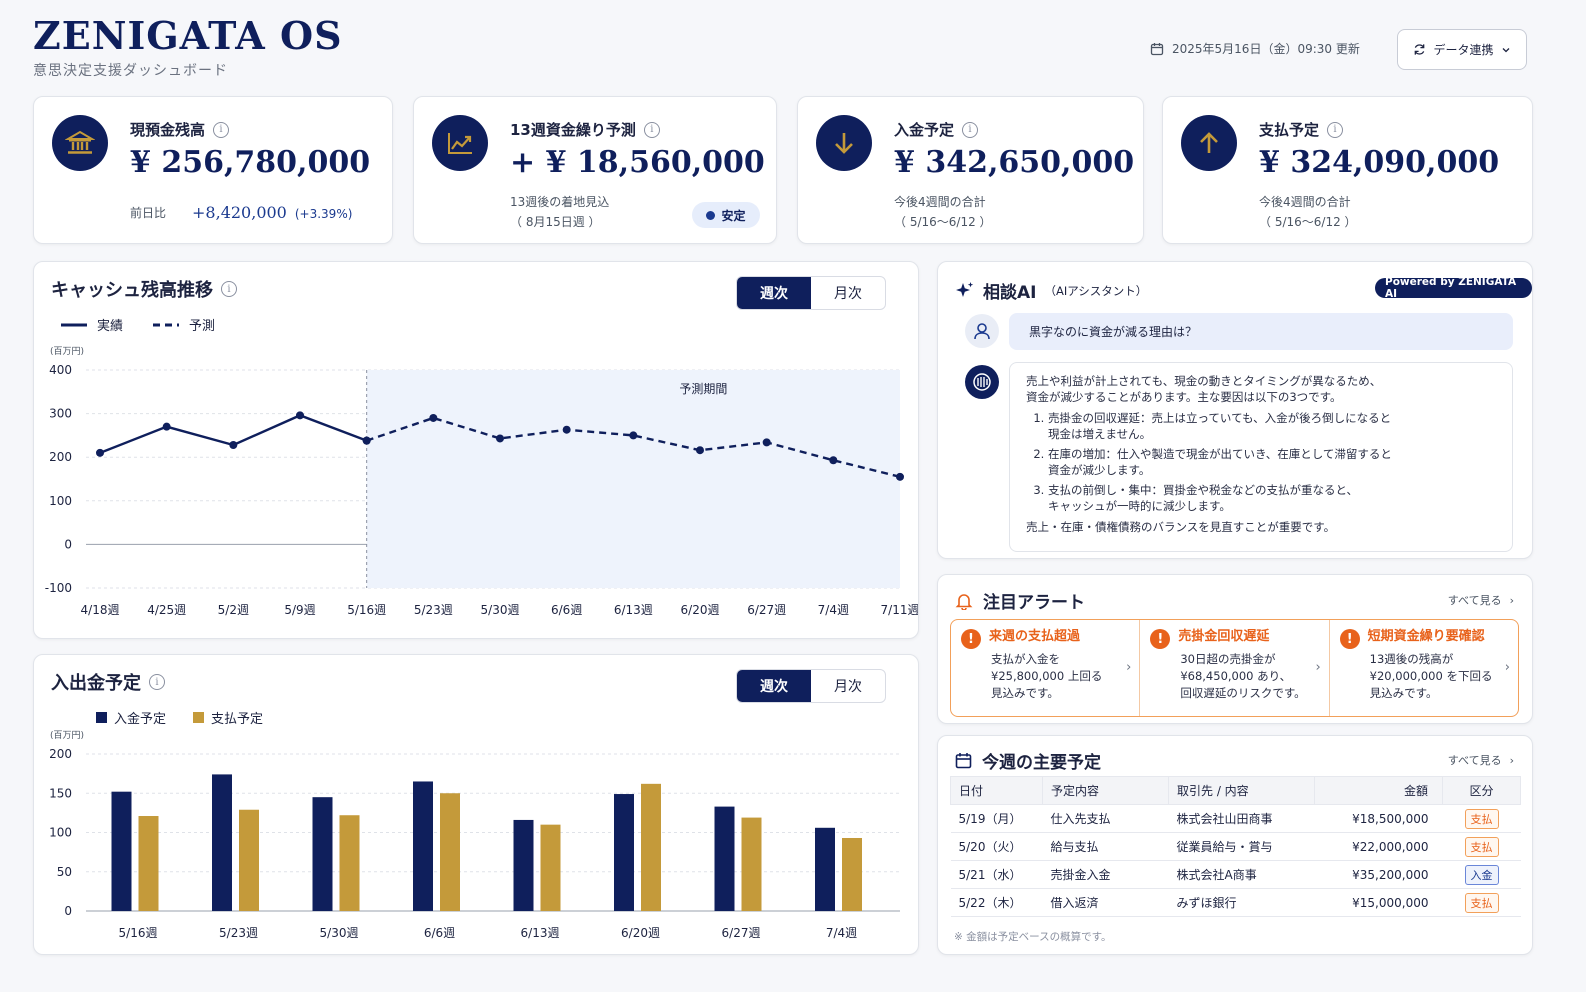 The image size is (1586, 992). I want to click on x-tick-label: 5/9週, so click(299, 610).